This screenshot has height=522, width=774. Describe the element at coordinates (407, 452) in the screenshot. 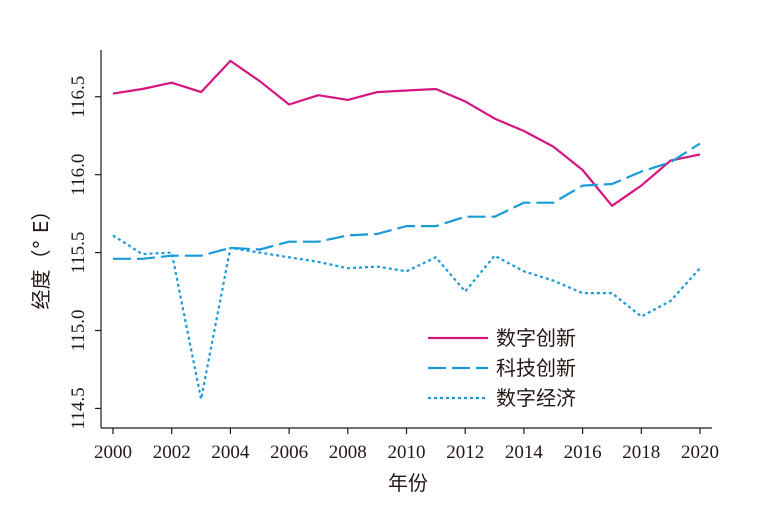

I see `x-tick-label: 2010` at that location.